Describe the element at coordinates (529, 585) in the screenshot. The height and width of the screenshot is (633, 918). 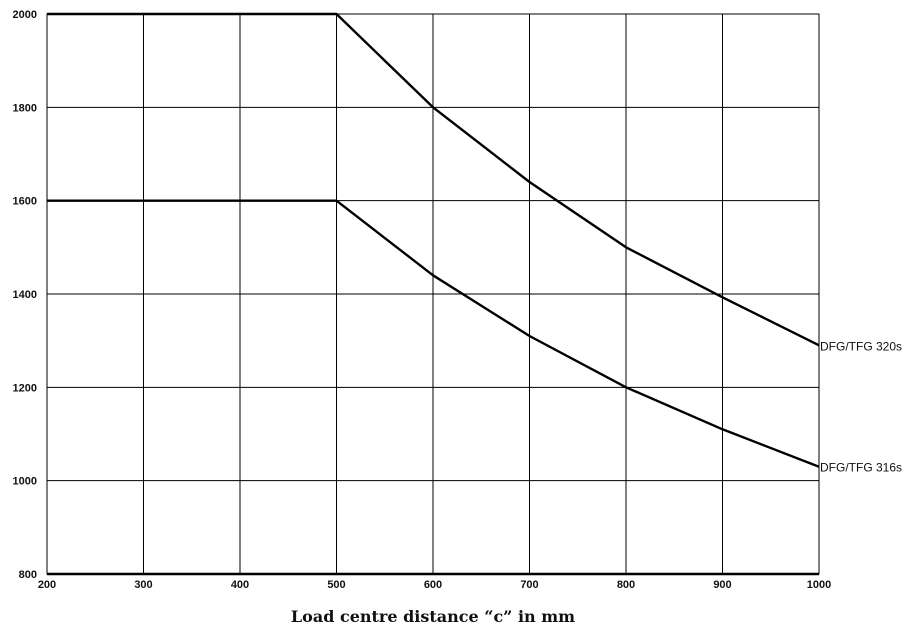
I see `x-tick-label: 700` at that location.